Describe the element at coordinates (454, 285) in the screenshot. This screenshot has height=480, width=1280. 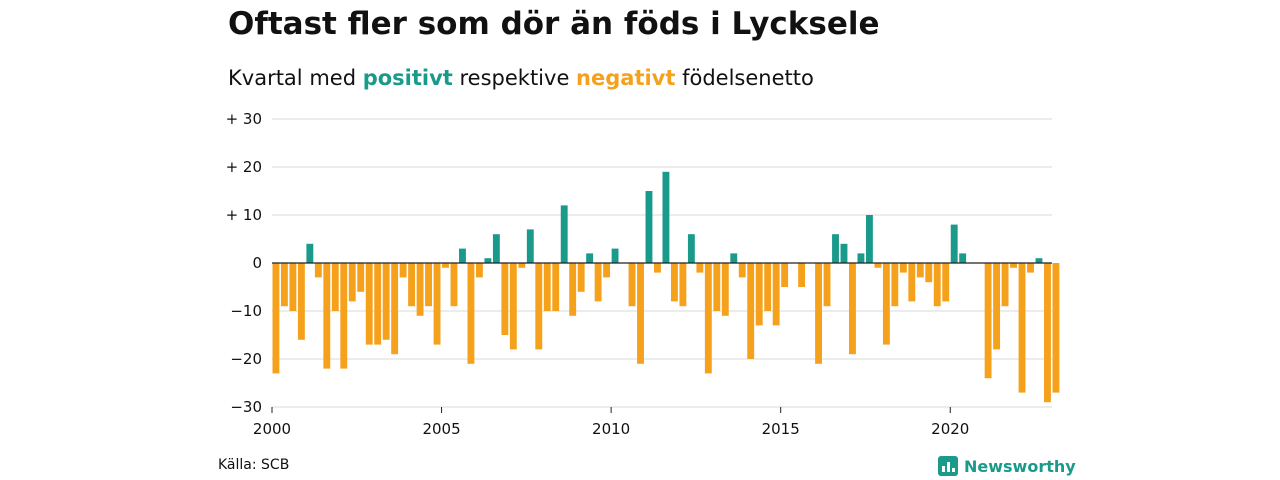
I see `bar-2005Q2` at that location.